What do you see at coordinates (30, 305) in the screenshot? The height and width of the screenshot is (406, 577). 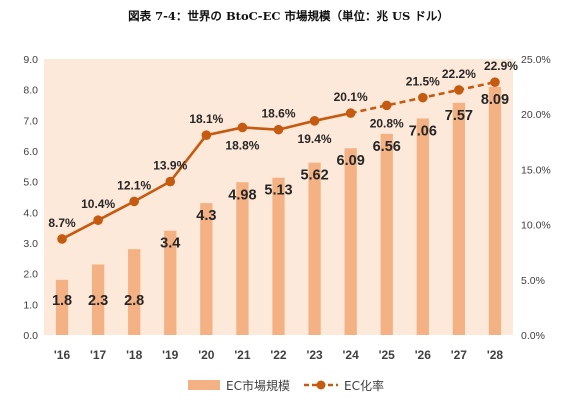 I see `y-left-tick-label: 1.0` at bounding box center [30, 305].